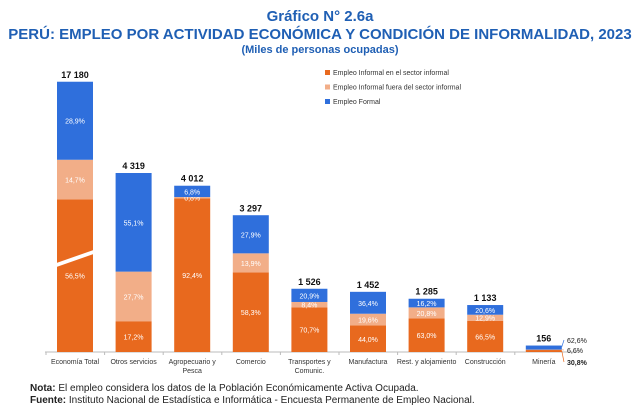  What do you see at coordinates (309, 362) in the screenshot?
I see `category-label: Transportes y` at bounding box center [309, 362].